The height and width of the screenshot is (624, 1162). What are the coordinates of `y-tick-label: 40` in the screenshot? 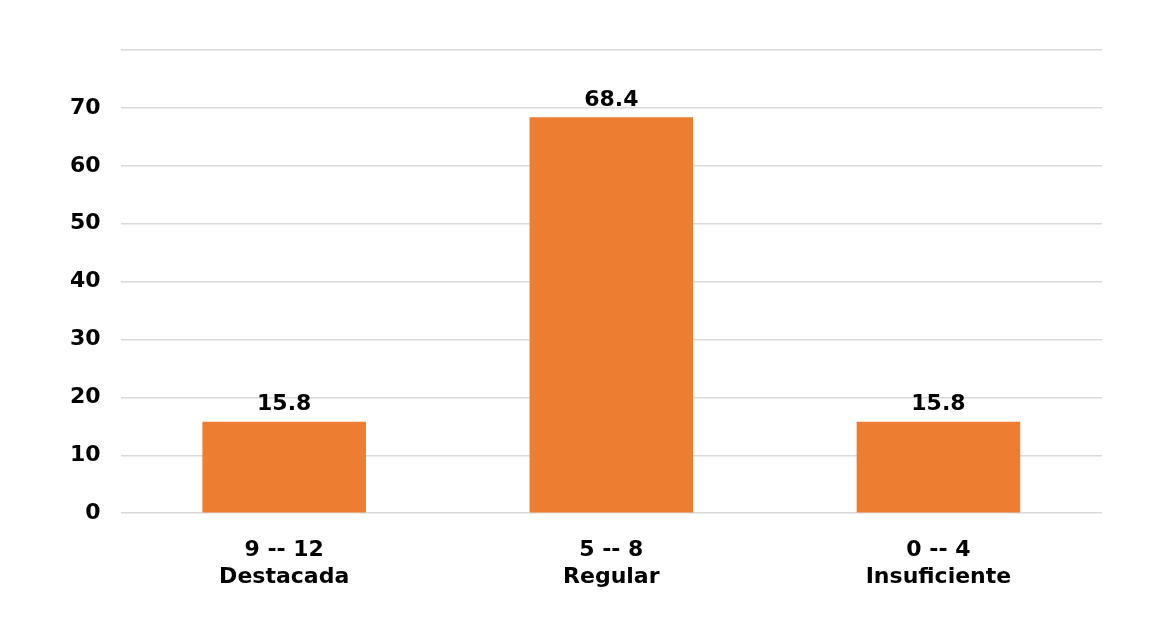 It's located at (85, 280).